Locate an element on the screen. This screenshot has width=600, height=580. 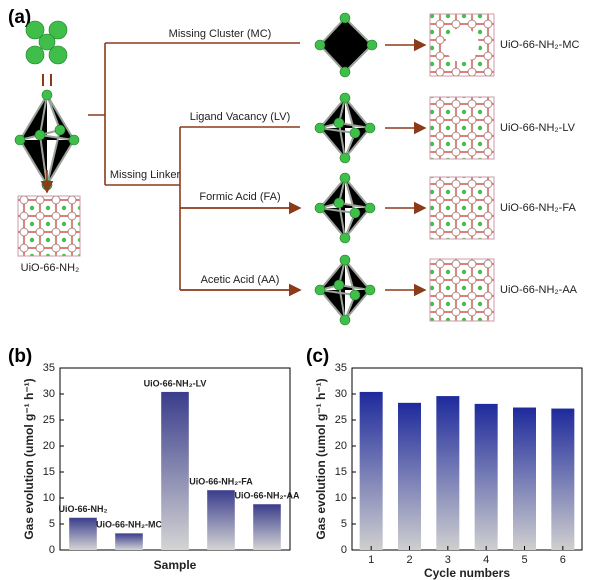
plot-frame is located at coordinates (467, 459).